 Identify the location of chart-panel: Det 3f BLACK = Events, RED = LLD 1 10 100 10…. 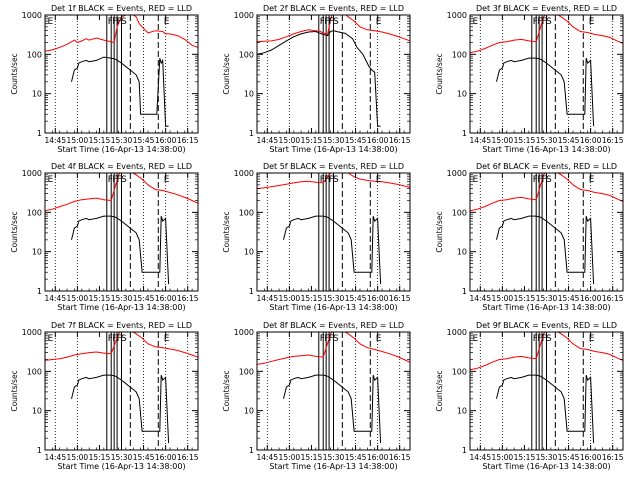
(529, 79).